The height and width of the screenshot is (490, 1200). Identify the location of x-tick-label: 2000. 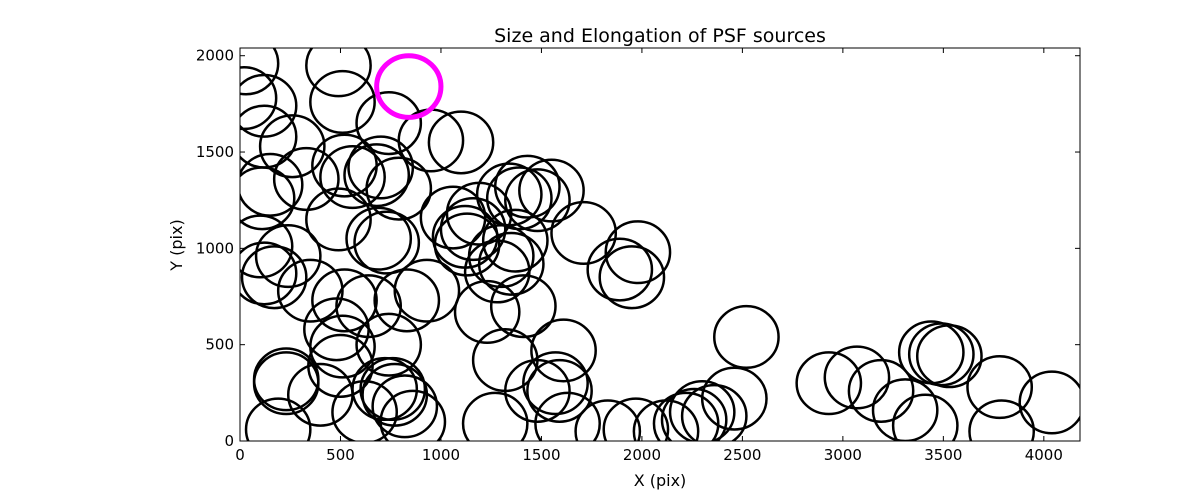
(642, 455).